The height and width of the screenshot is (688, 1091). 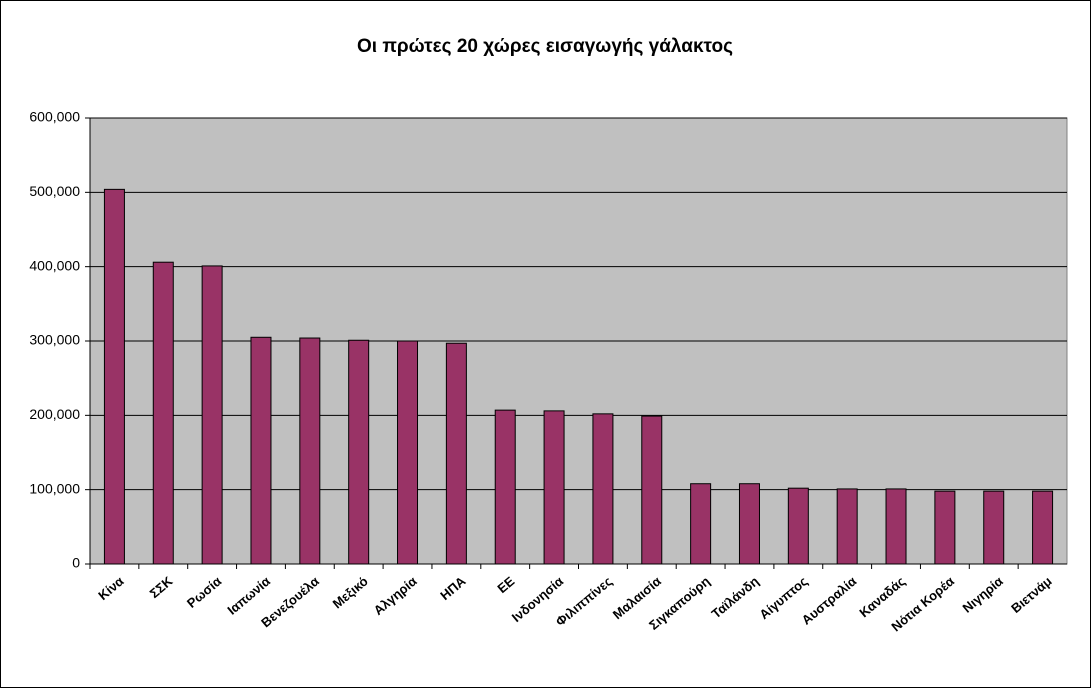 What do you see at coordinates (54, 340) in the screenshot?
I see `y-tick-label: 300,000` at bounding box center [54, 340].